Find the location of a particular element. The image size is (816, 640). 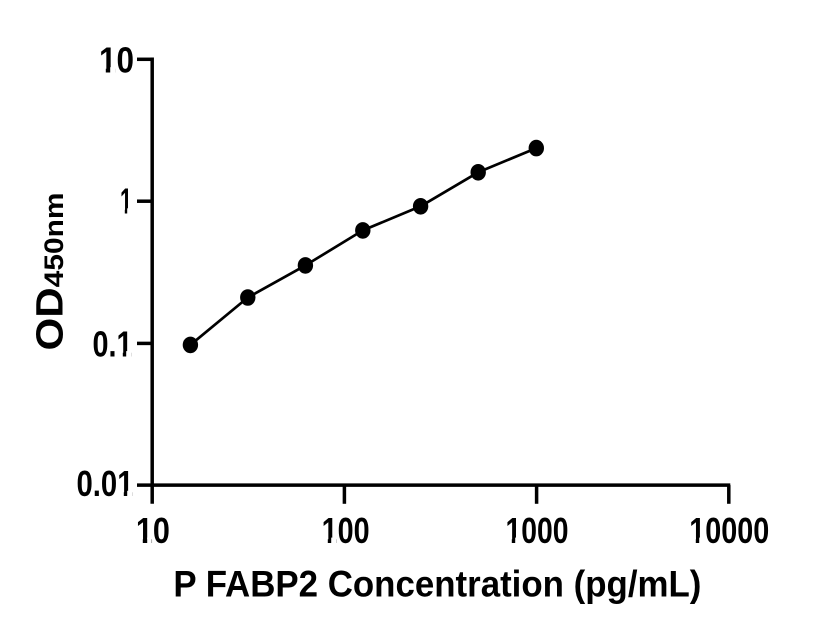

svg-text: 100 is located at coordinates (346, 530).